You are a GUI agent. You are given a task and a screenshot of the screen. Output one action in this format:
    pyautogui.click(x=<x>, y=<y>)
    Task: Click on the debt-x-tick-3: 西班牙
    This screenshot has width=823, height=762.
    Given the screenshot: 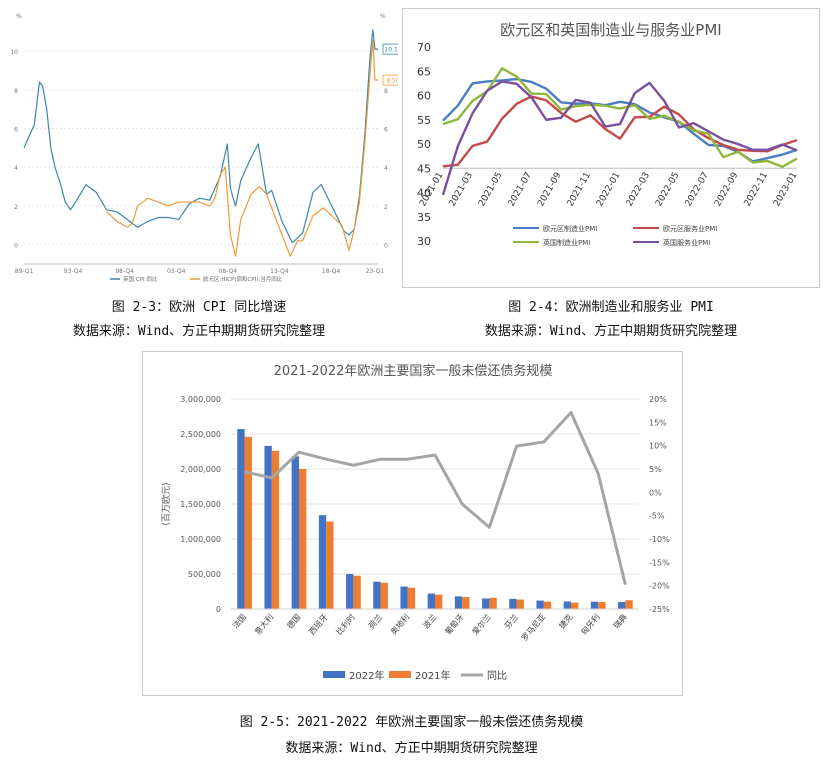 What is the action you would take?
    pyautogui.click(x=318, y=624)
    